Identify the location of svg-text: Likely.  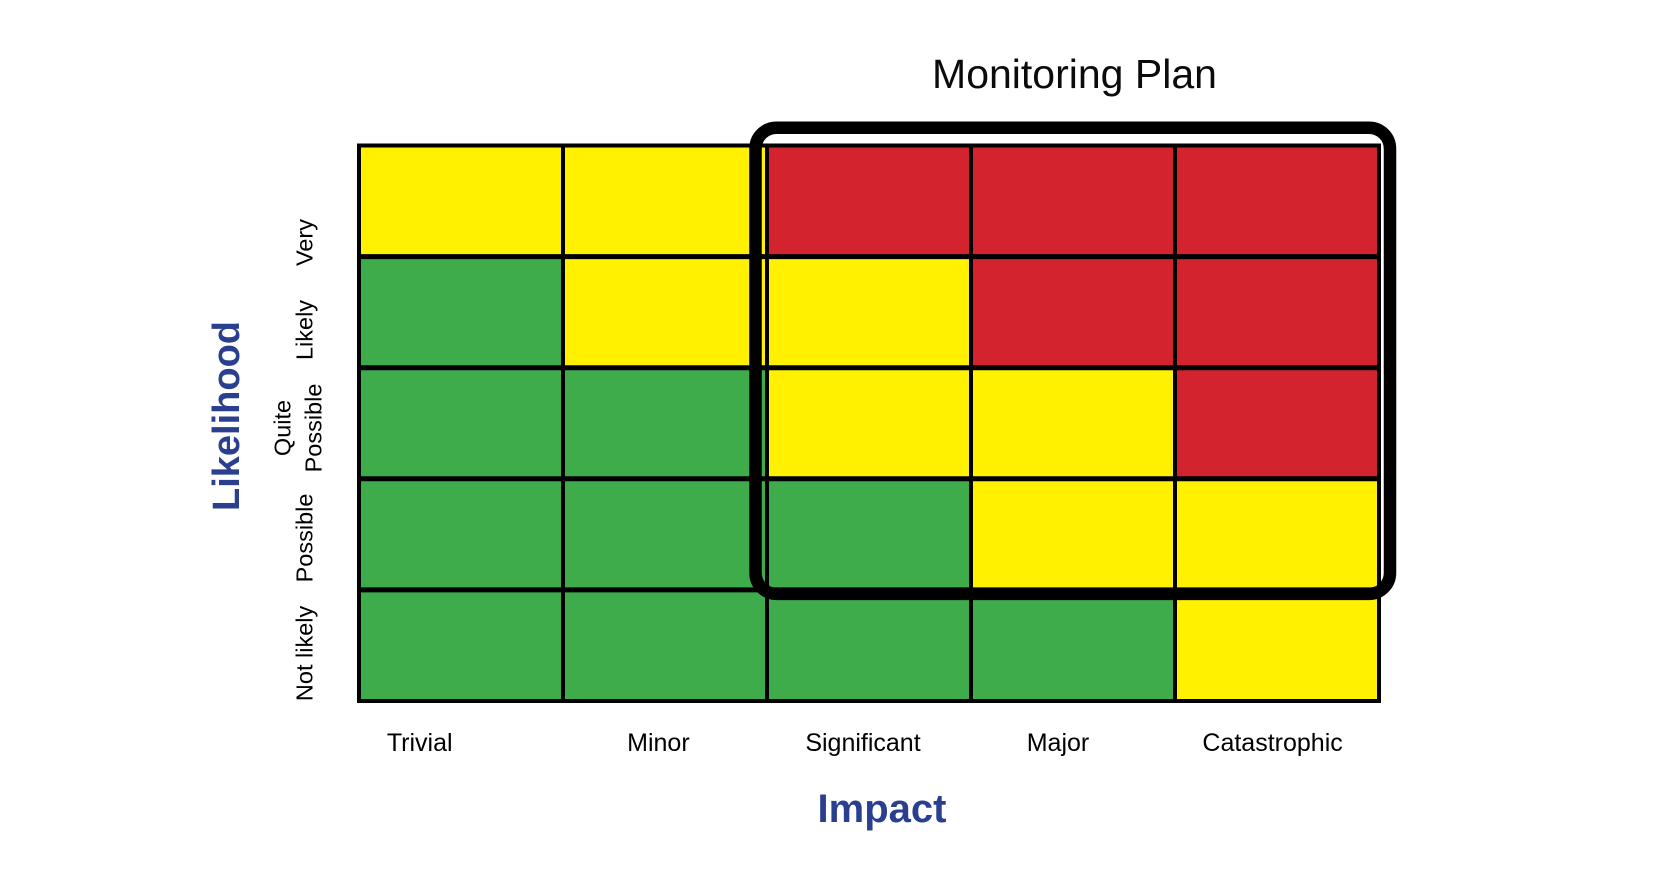
(305, 330).